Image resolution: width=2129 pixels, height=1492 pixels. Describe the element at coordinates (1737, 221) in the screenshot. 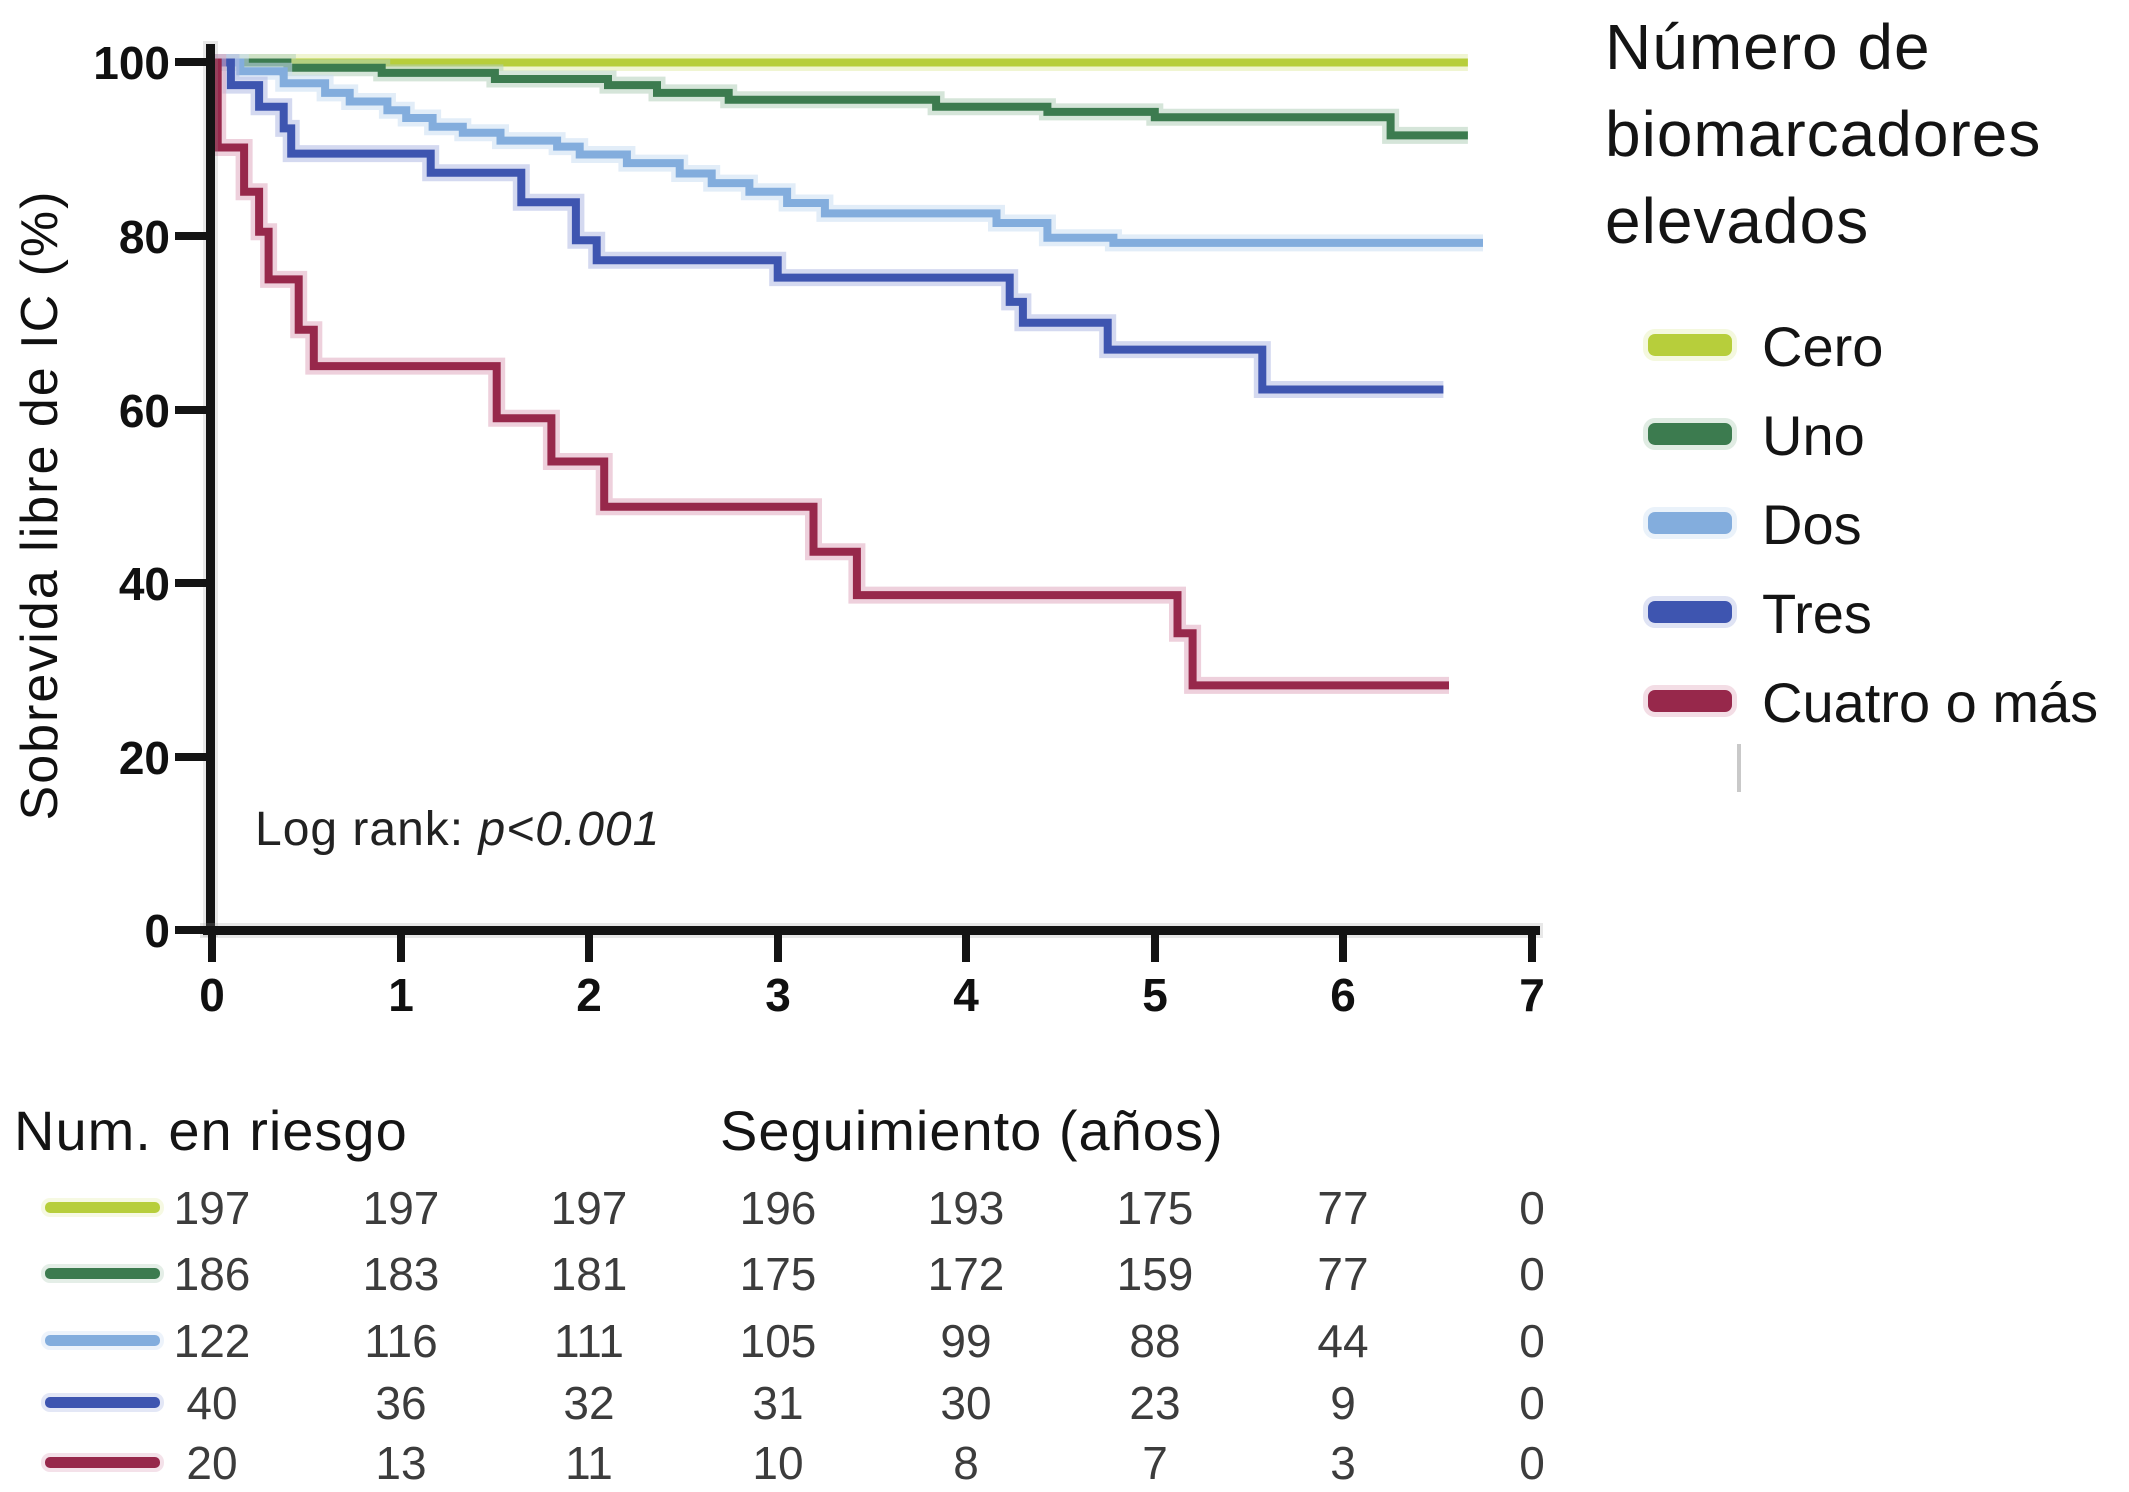

I see `legend-title-line-3: elevados` at that location.